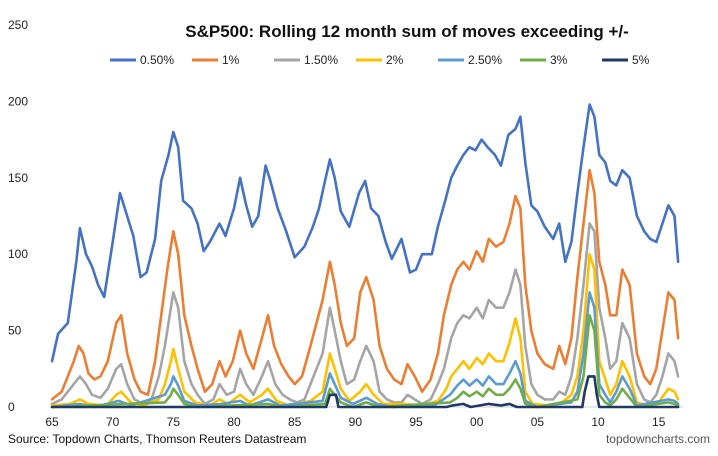  Describe the element at coordinates (416, 422) in the screenshot. I see `x-tick-label: 95` at that location.